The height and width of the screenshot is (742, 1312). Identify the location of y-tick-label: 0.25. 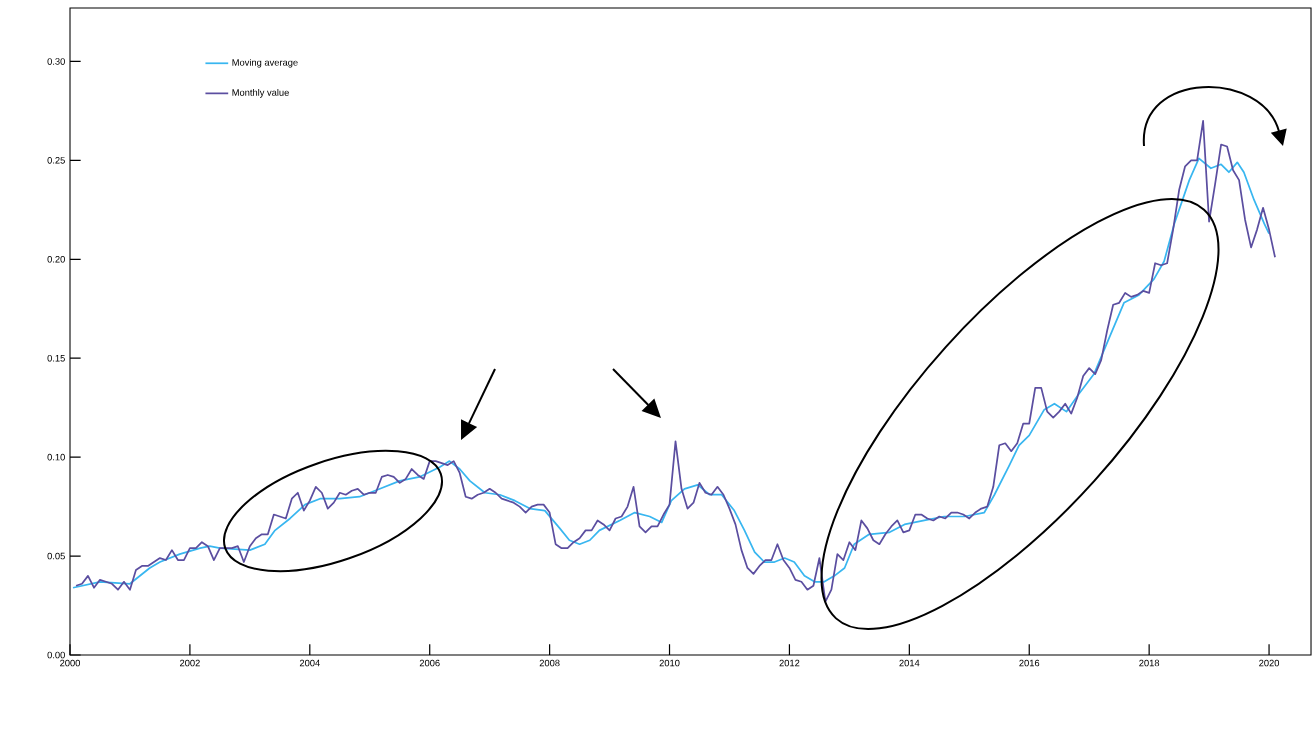
(56, 160).